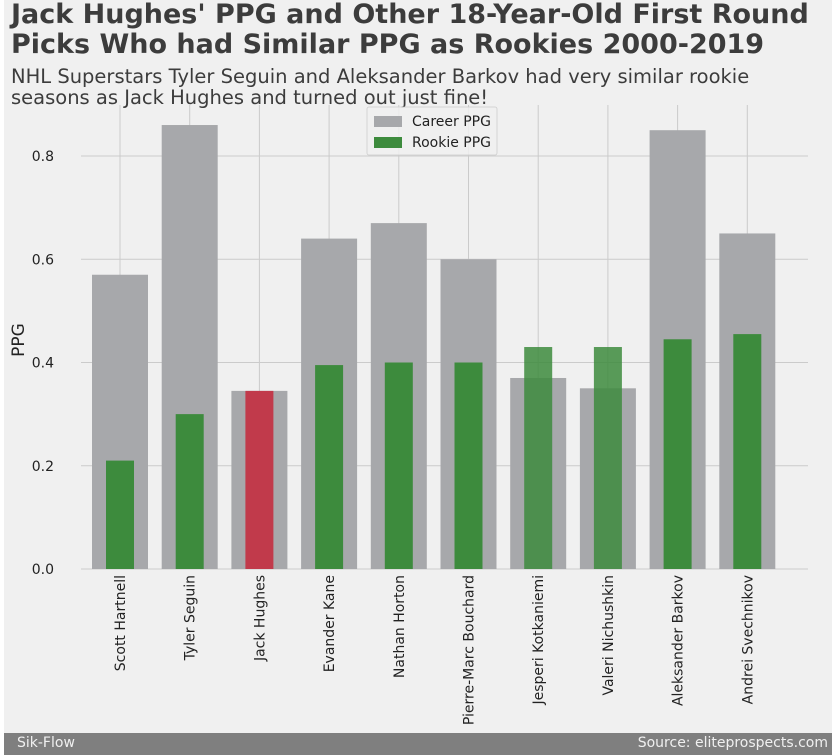 This screenshot has width=832, height=755. Describe the element at coordinates (46, 743) in the screenshot. I see `footer-author: Sik-Flow` at that location.